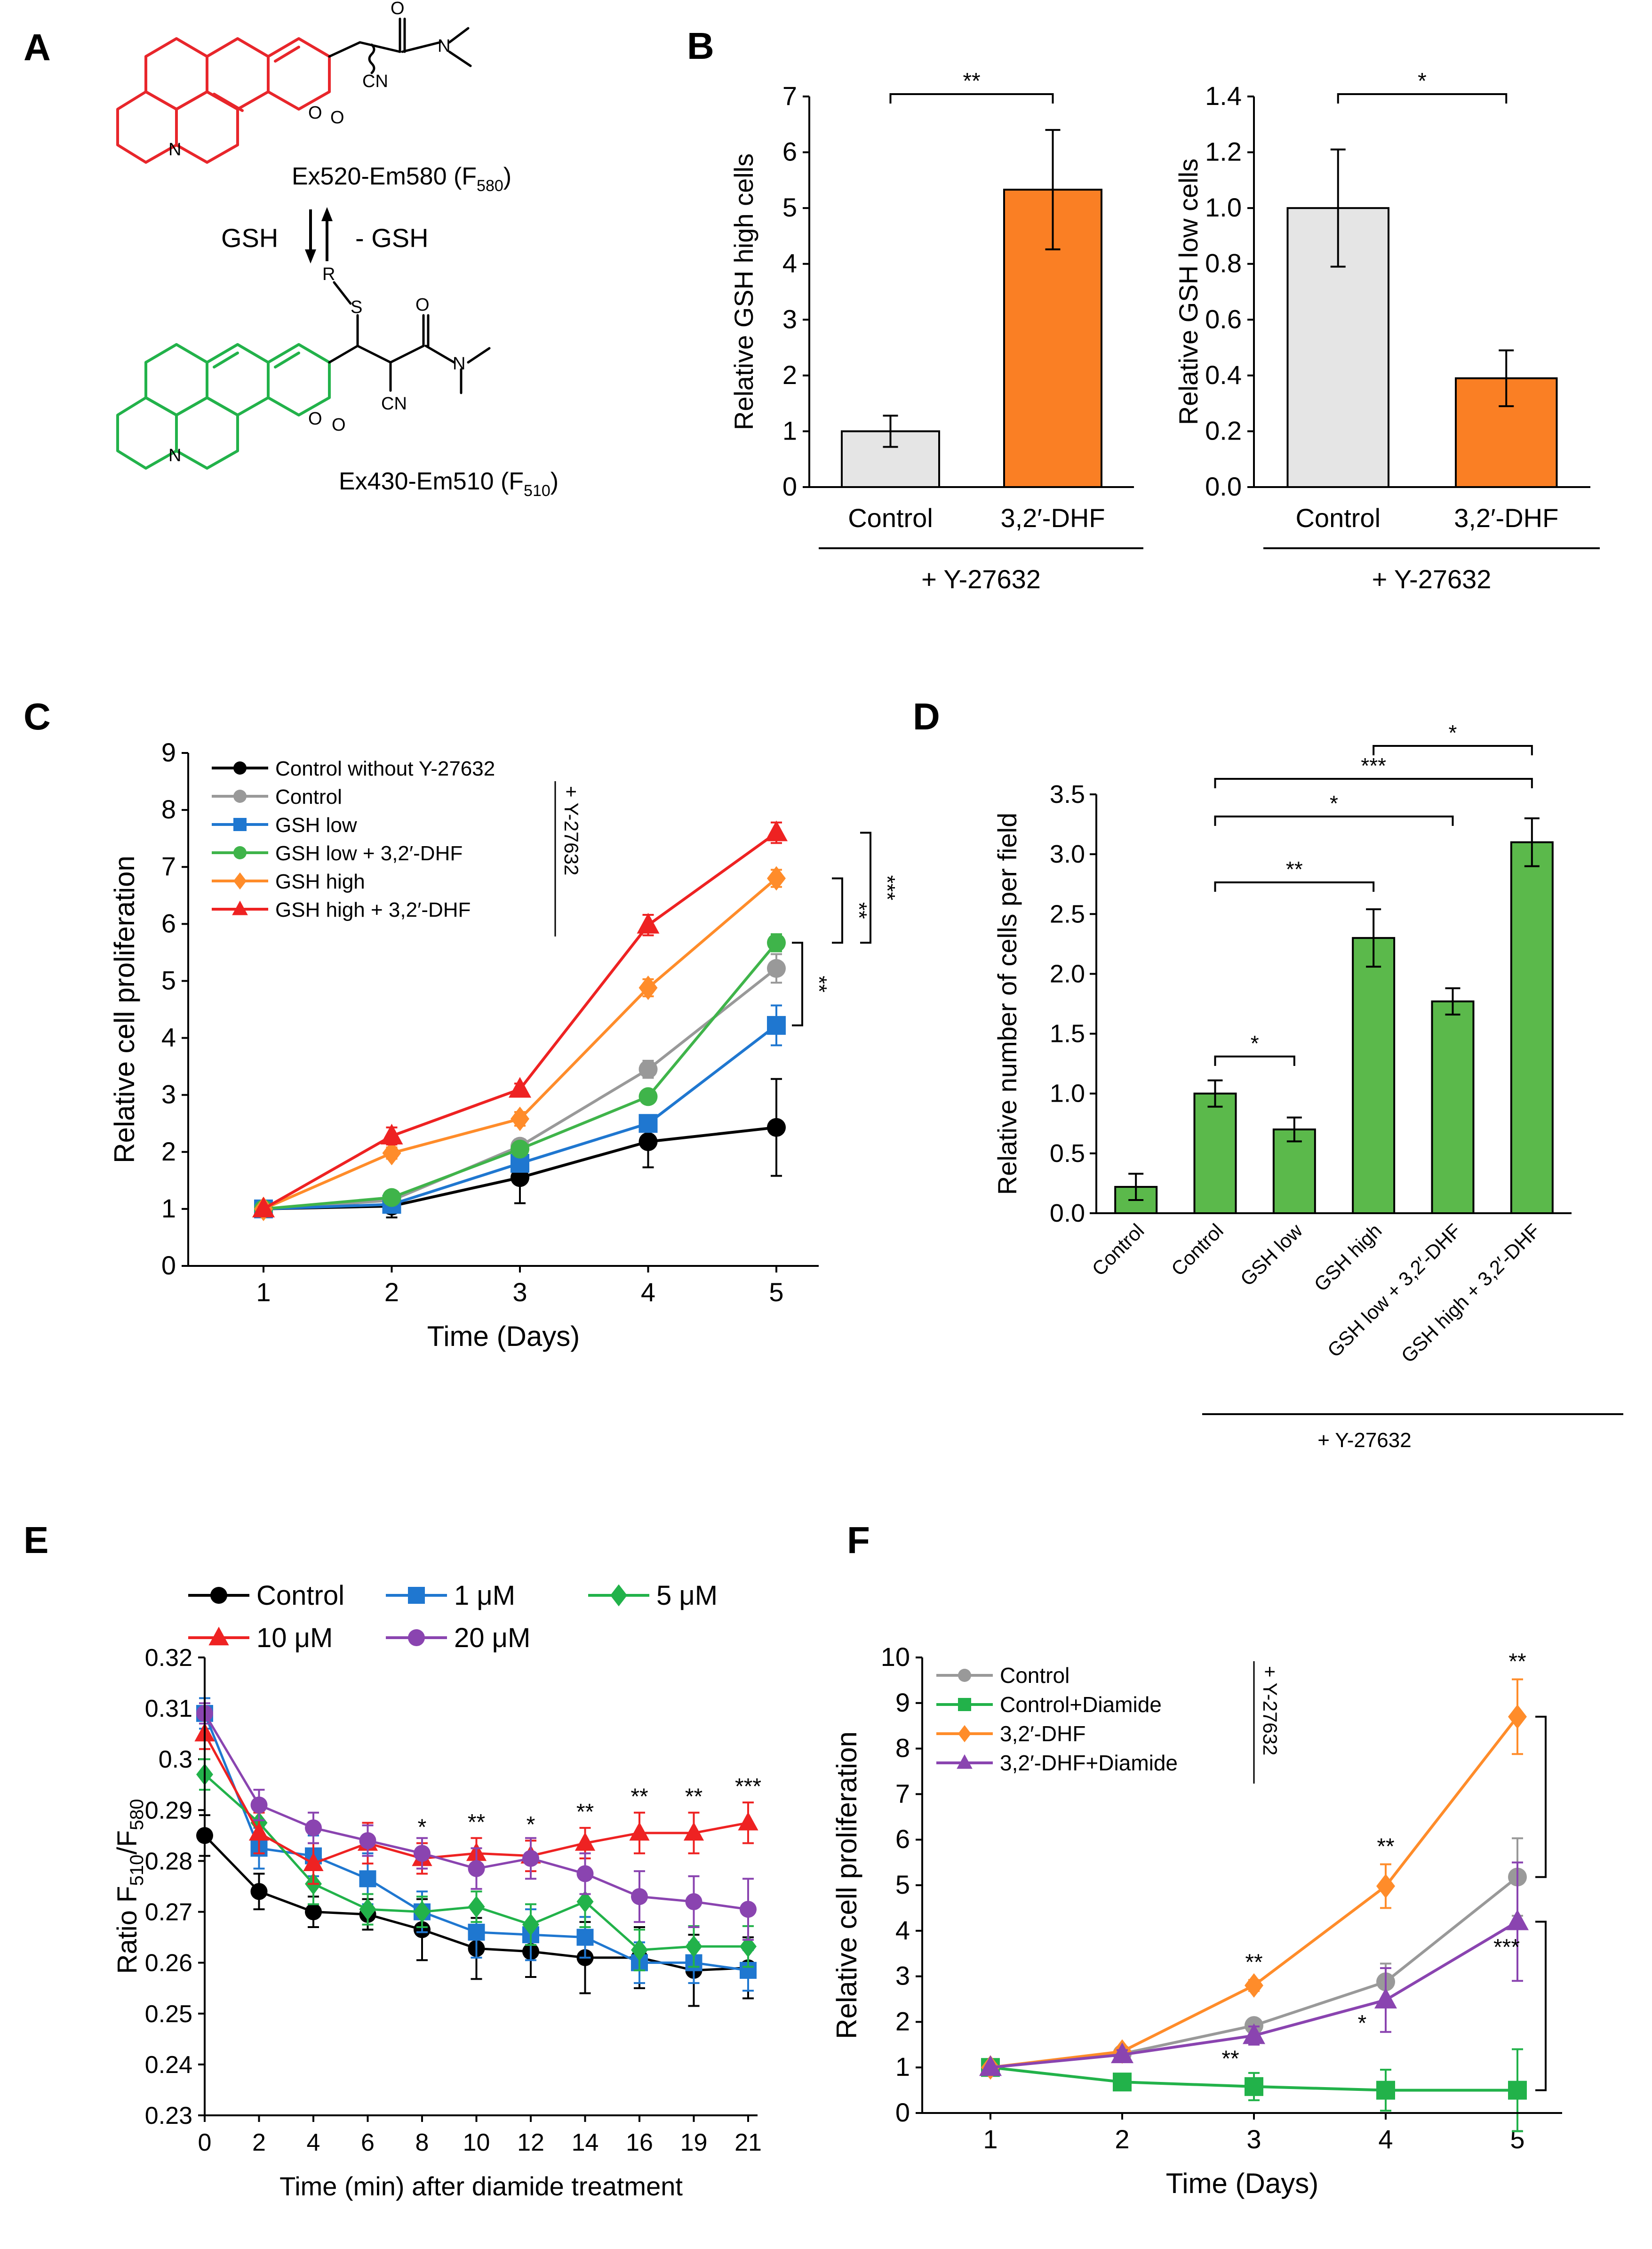 This screenshot has width=1652, height=2249. I want to click on x-axis-label: Time (Days), so click(1242, 2183).